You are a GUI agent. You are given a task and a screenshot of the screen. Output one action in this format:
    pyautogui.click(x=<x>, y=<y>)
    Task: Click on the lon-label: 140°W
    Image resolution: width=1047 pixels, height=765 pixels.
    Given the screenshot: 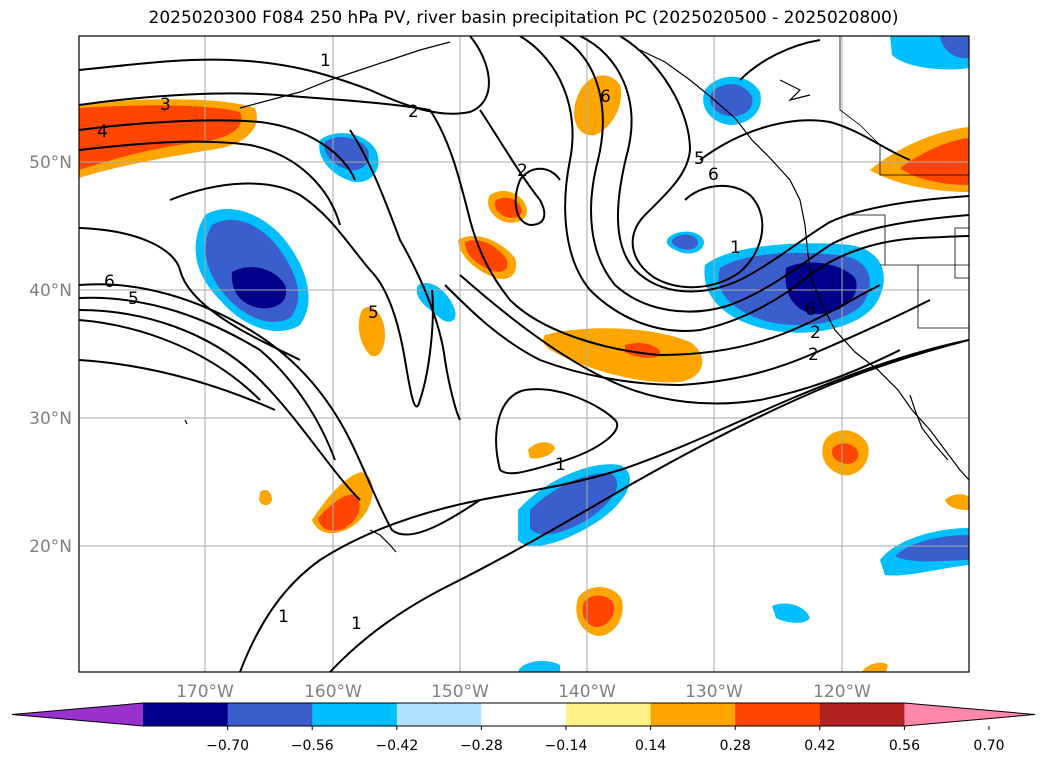 What is the action you would take?
    pyautogui.click(x=587, y=692)
    